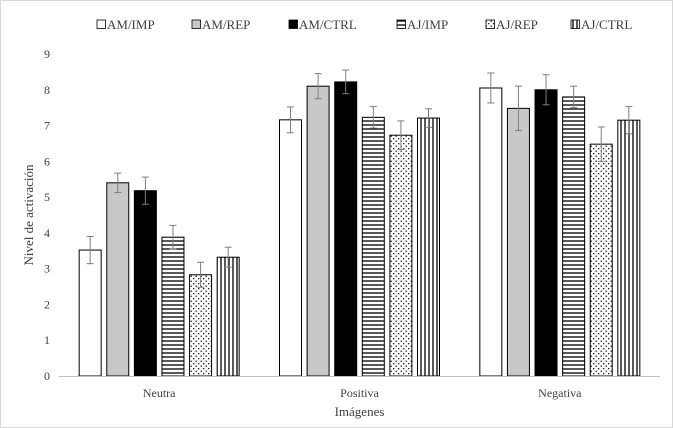  What do you see at coordinates (427, 24) in the screenshot?
I see `legend-label: AJ/IMP` at bounding box center [427, 24].